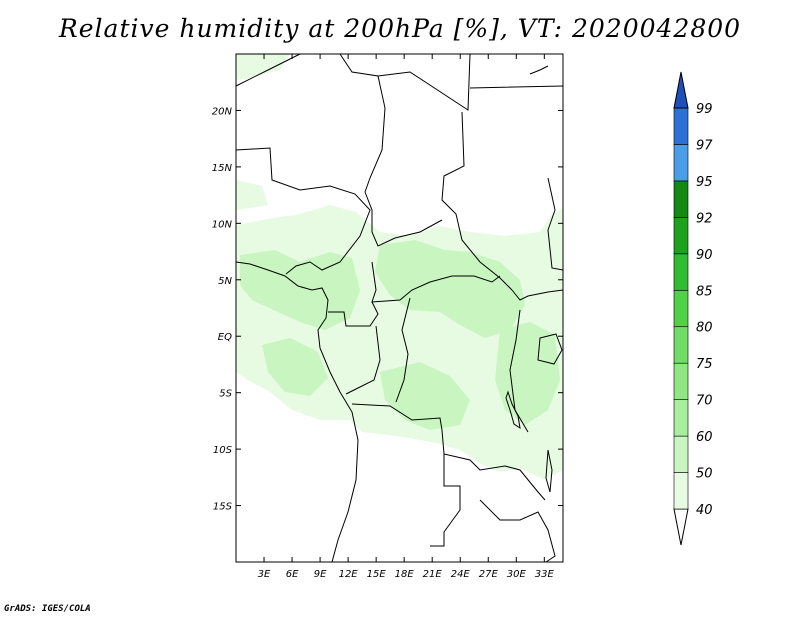 The image size is (800, 618). Describe the element at coordinates (303, 211) in the screenshot. I see `border-nigeria` at that location.